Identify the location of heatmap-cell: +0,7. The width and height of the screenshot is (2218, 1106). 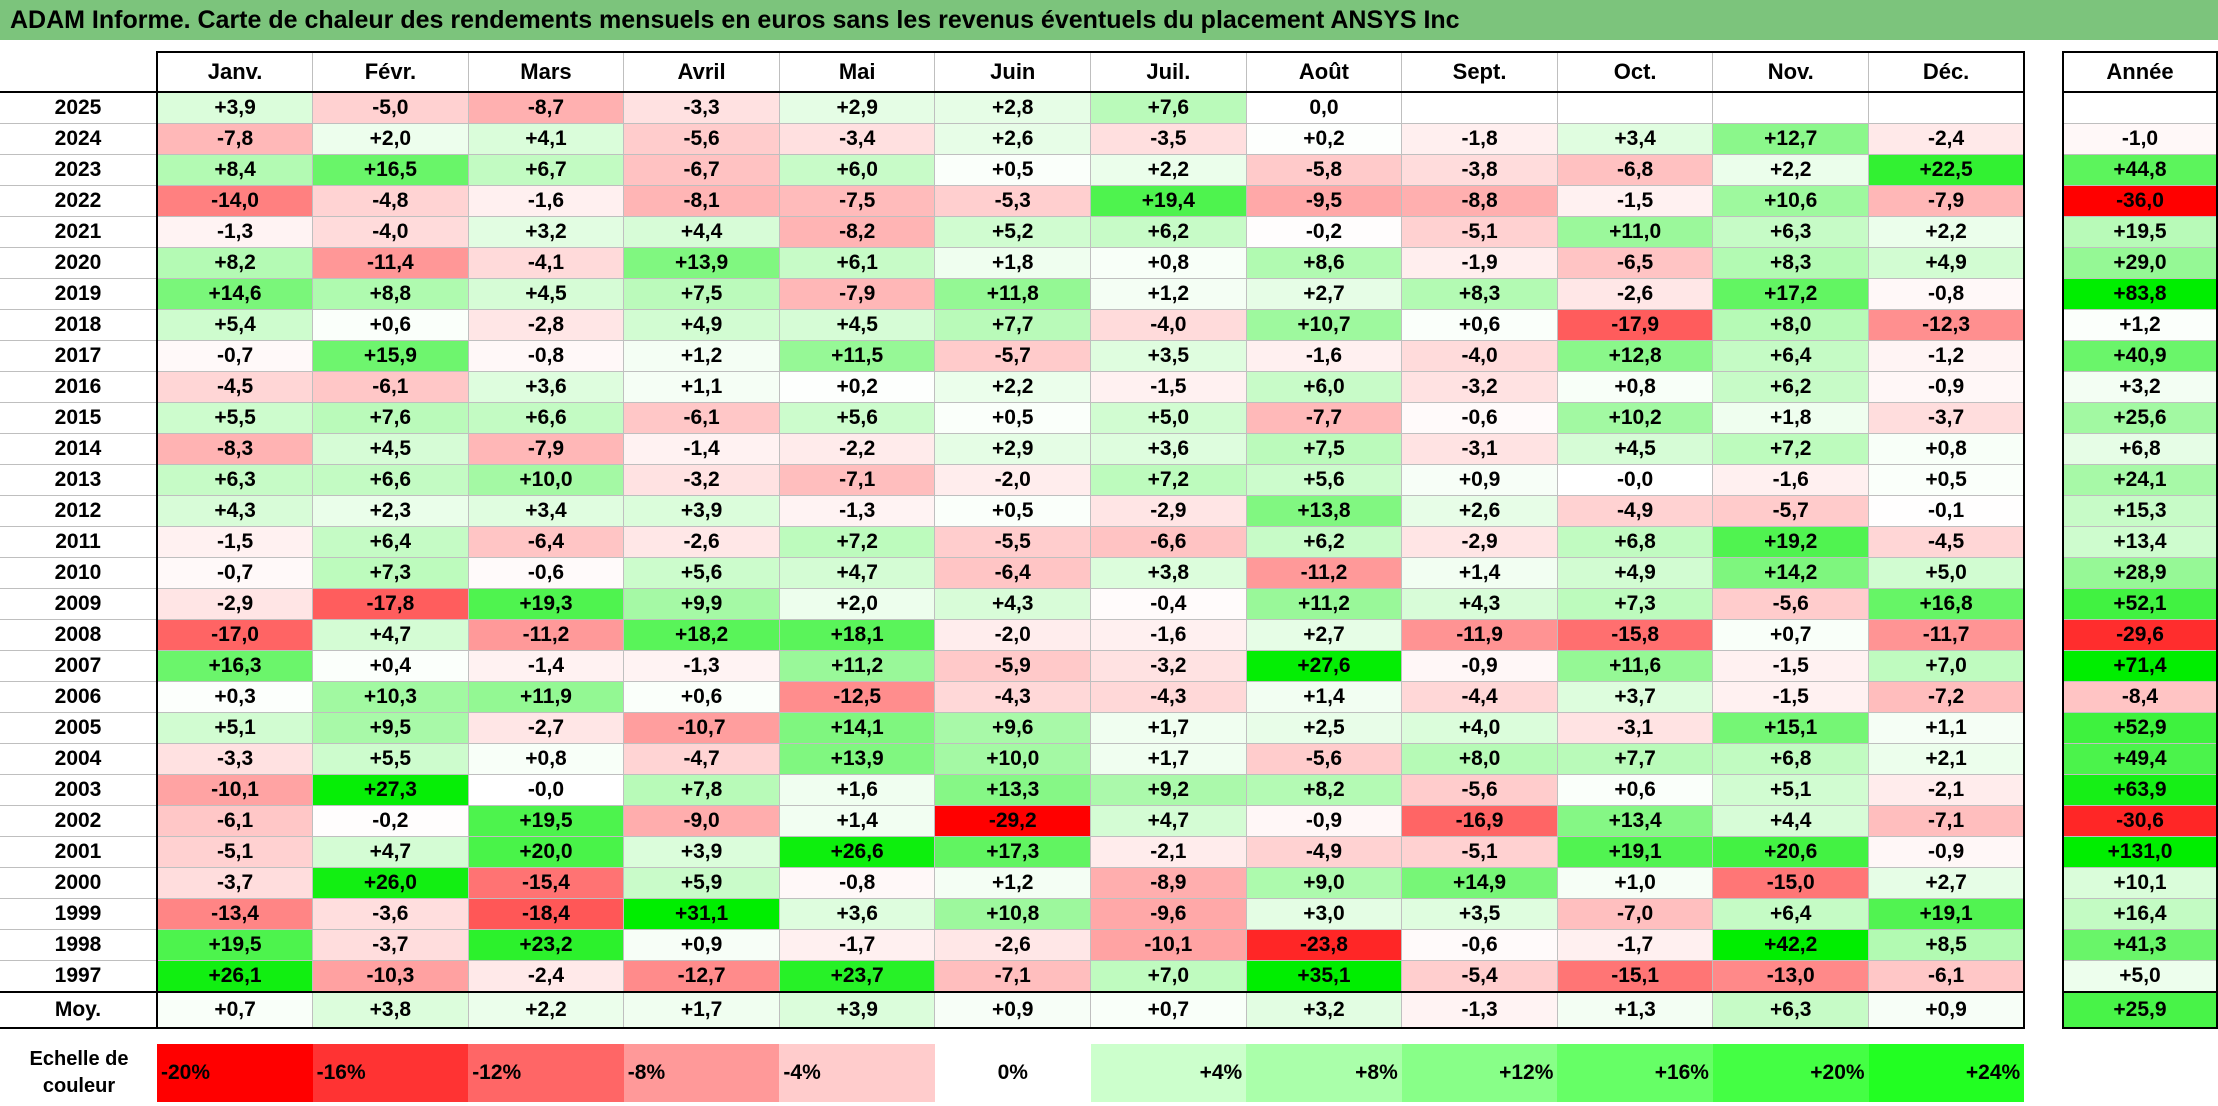
(1791, 635).